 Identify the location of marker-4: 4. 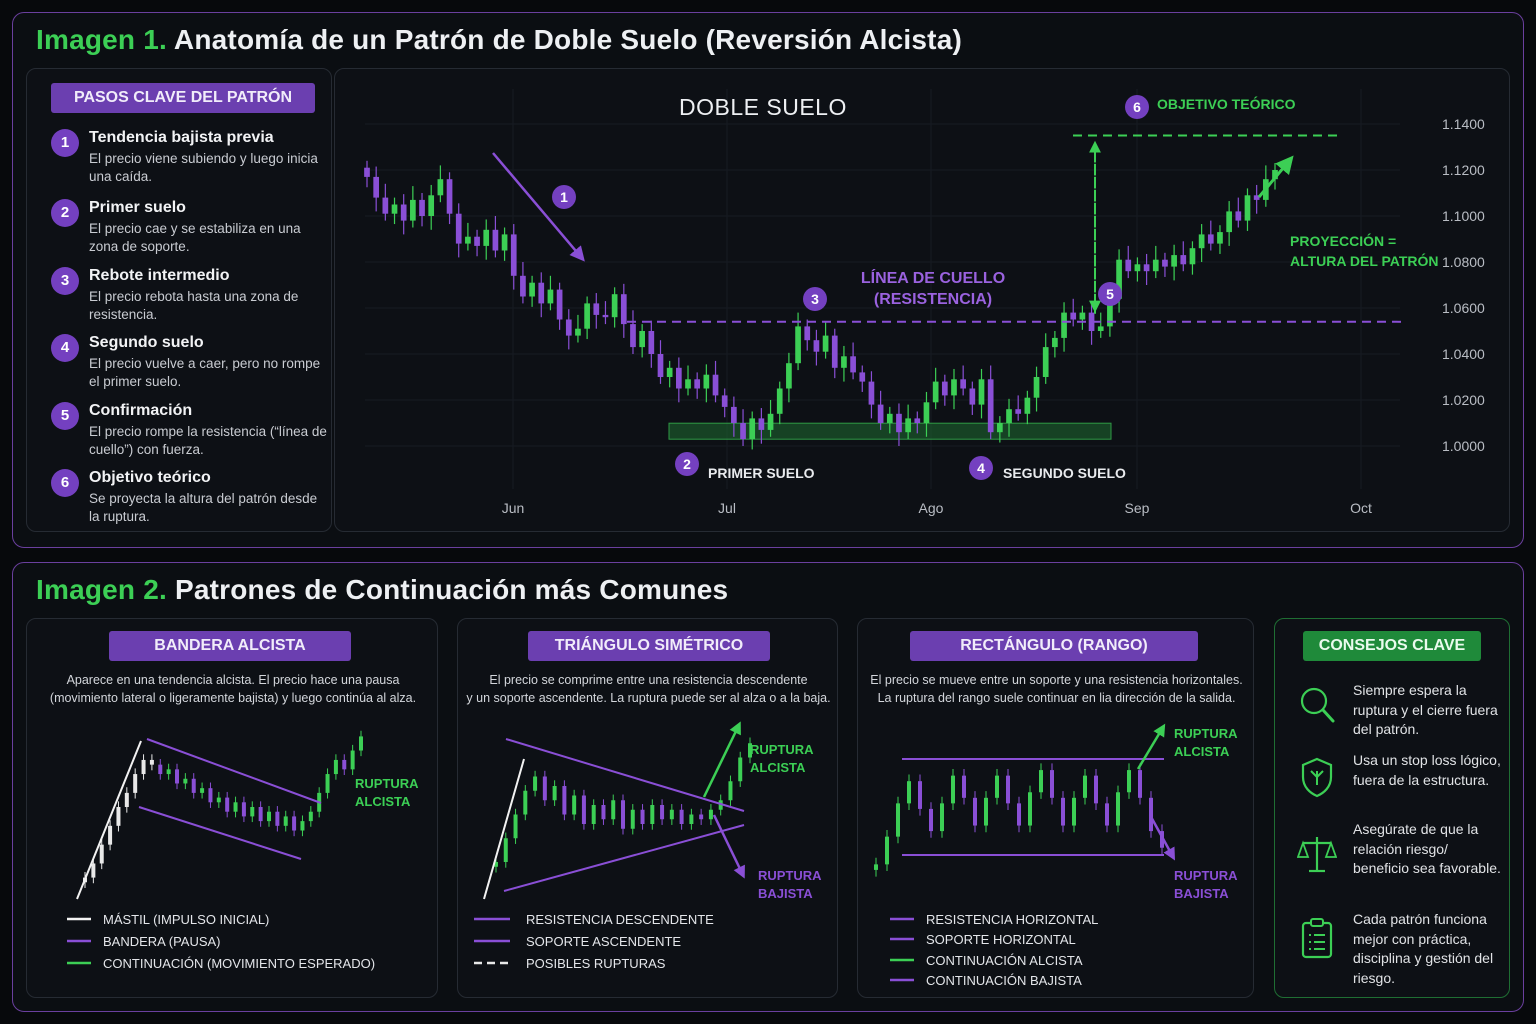
(981, 468).